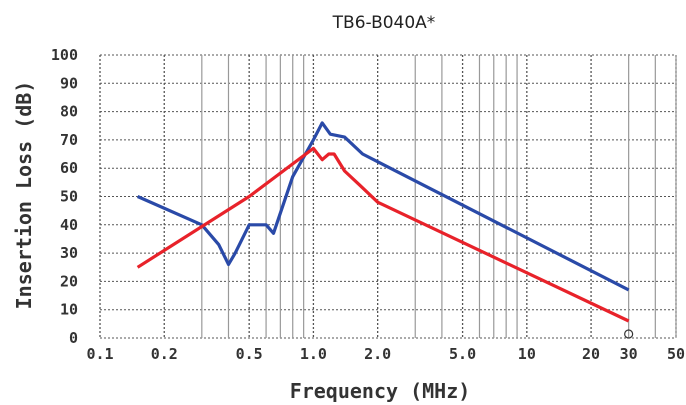 The image size is (686, 405). Describe the element at coordinates (69, 83) in the screenshot. I see `y-tick-label-9: 90` at that location.